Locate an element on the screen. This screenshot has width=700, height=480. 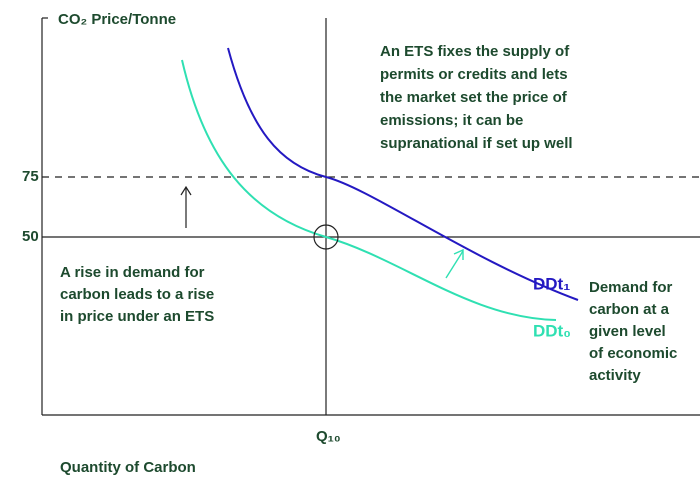
note-line: carbon at a is located at coordinates (629, 309).